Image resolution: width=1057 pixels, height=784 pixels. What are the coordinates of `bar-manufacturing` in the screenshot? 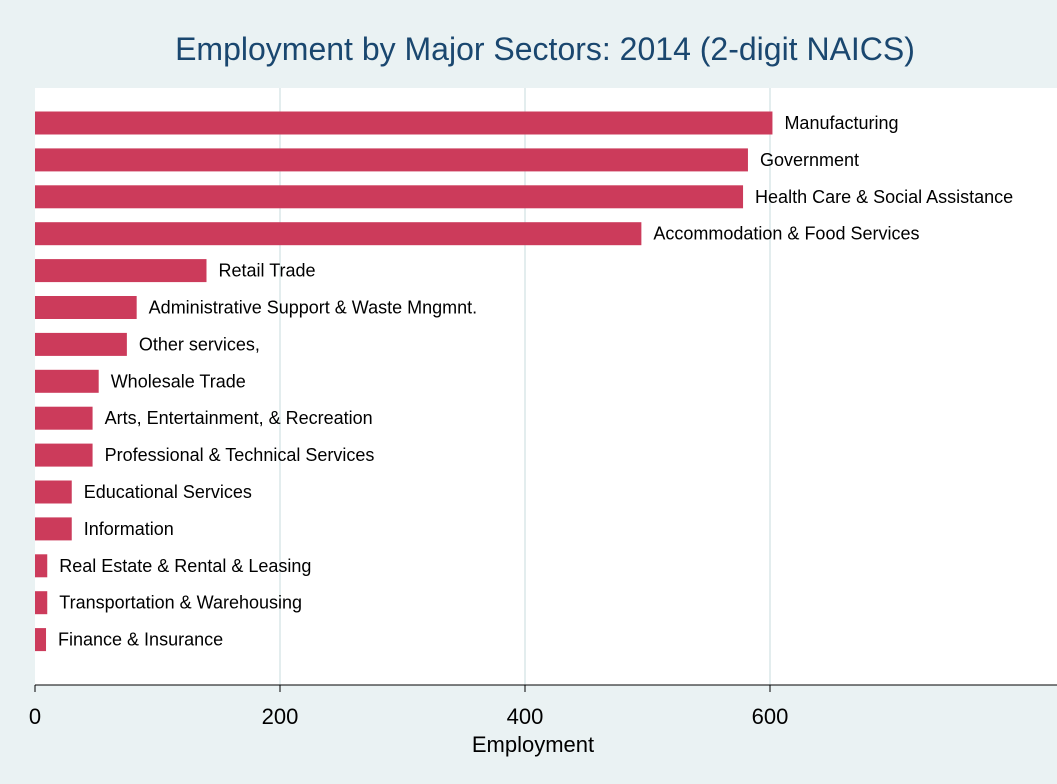 It's located at (404, 123).